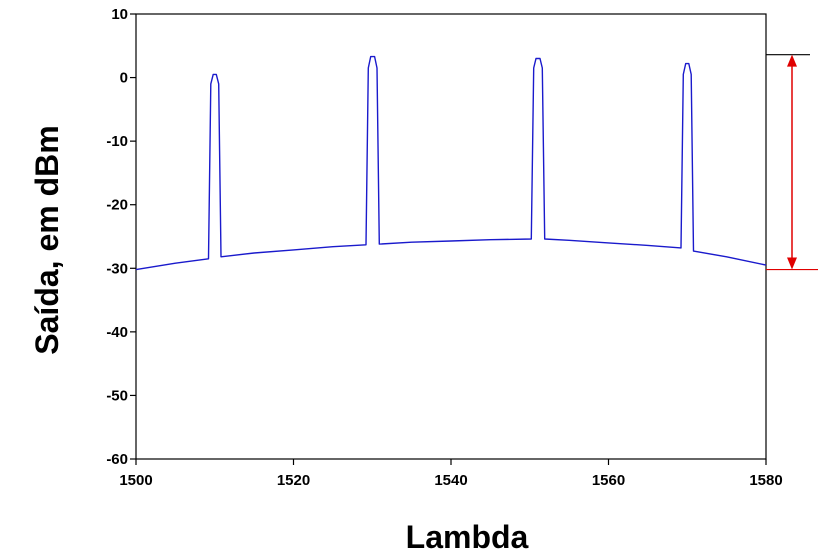  What do you see at coordinates (135, 480) in the screenshot?
I see `x-tick-label: 1500` at bounding box center [135, 480].